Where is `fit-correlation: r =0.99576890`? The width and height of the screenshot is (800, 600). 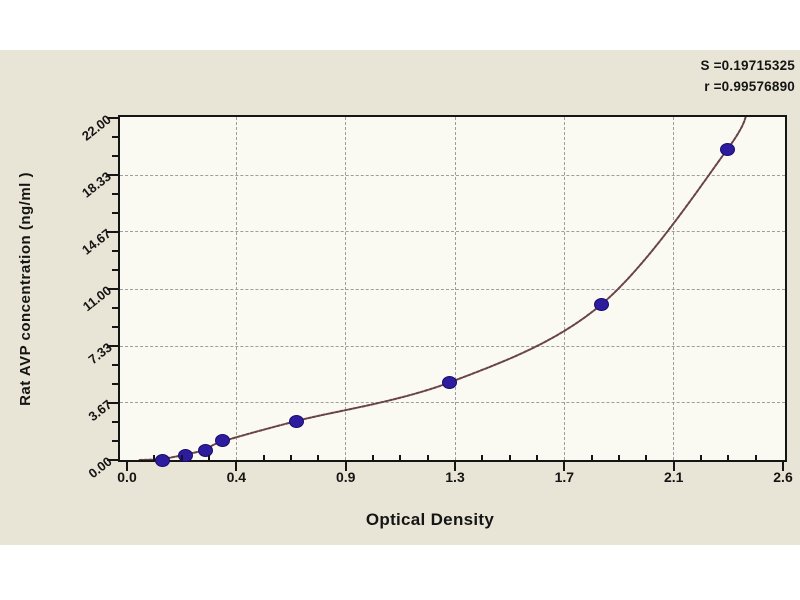 fit-correlation: r =0.99576890 is located at coordinates (749, 86).